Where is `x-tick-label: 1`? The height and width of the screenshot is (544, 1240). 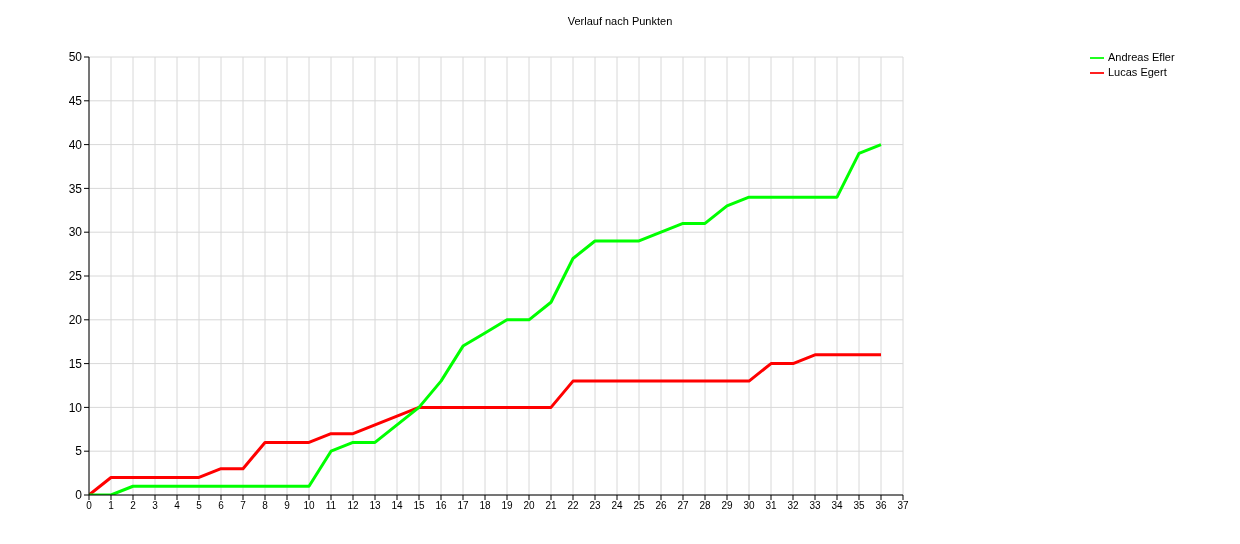
x-tick-label: 1 is located at coordinates (111, 506).